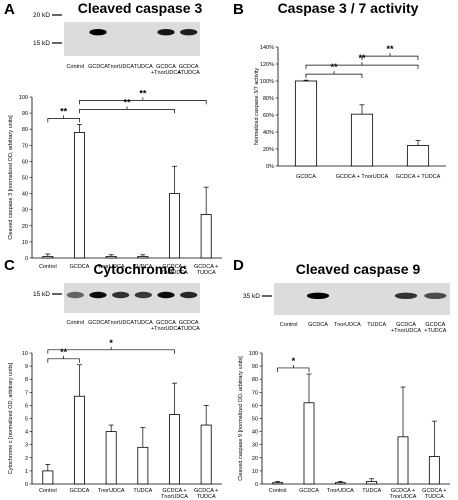  What do you see at coordinates (251, 296) in the screenshot?
I see `kd-marker-label: 35 kD` at bounding box center [251, 296].